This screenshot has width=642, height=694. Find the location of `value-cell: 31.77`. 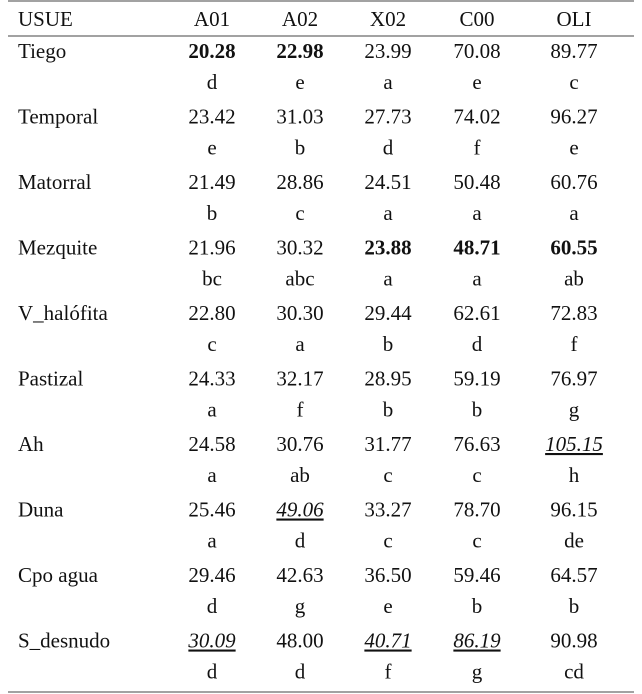

value-cell: 31.77 is located at coordinates (387, 444).